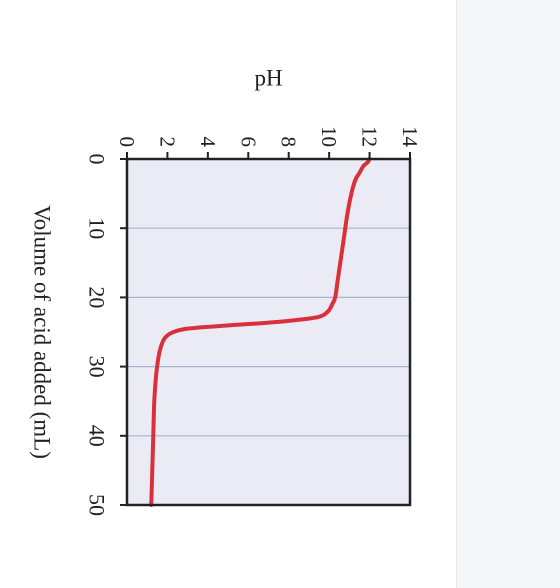  What do you see at coordinates (268, 78) in the screenshot?
I see `y-axis-label: pH` at bounding box center [268, 78].